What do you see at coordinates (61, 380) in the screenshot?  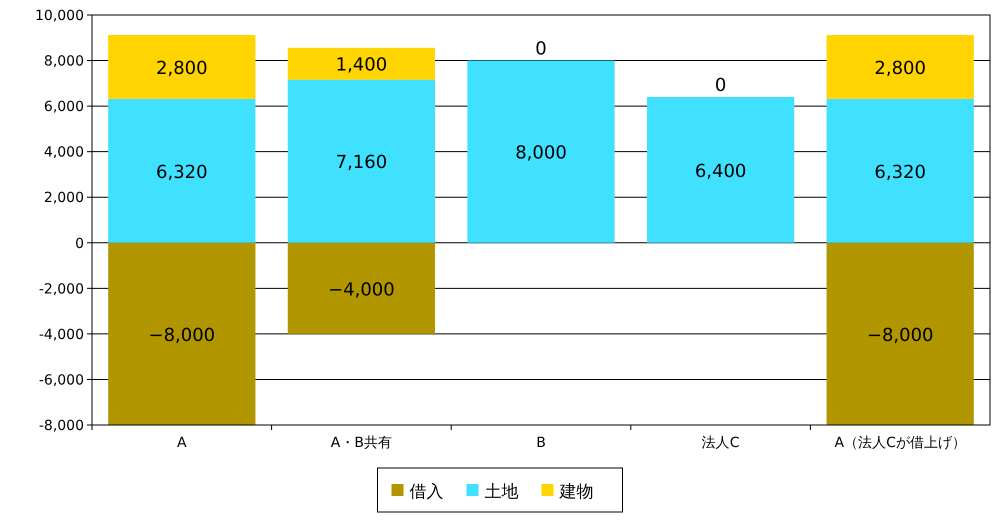 I see `y-tick-label: -6,000` at bounding box center [61, 380].